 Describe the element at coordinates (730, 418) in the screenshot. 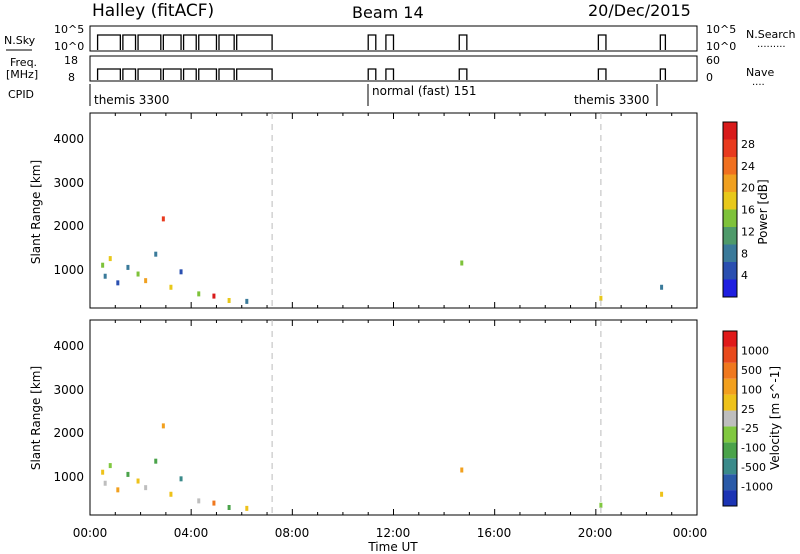

I see `velocity-colorbar-swatches` at that location.